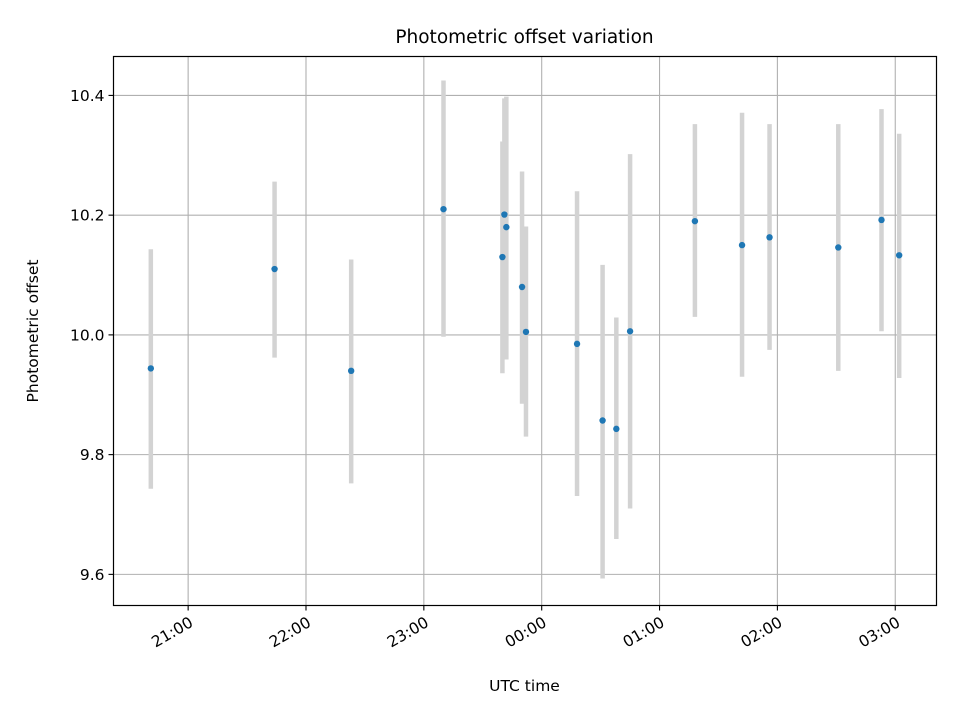 The width and height of the screenshot is (960, 720). What do you see at coordinates (87, 96) in the screenshot?
I see `y-tick-label: 10.4` at bounding box center [87, 96].